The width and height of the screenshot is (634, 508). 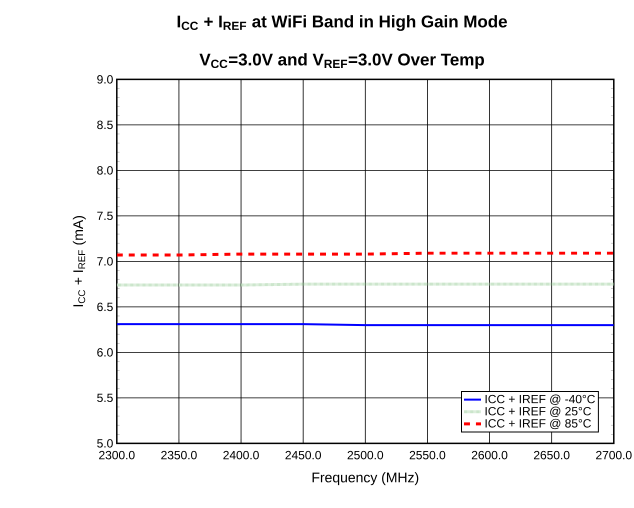 What do you see at coordinates (105, 443) in the screenshot?
I see `y-tick-label: 5.0` at bounding box center [105, 443].